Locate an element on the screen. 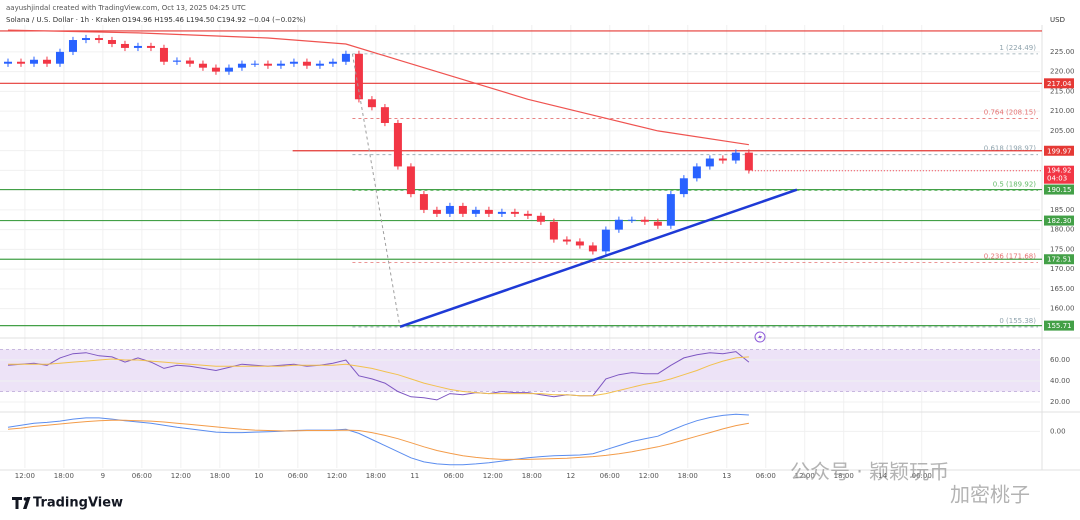  fib-label: 0 (155.38) is located at coordinates (1017, 321).